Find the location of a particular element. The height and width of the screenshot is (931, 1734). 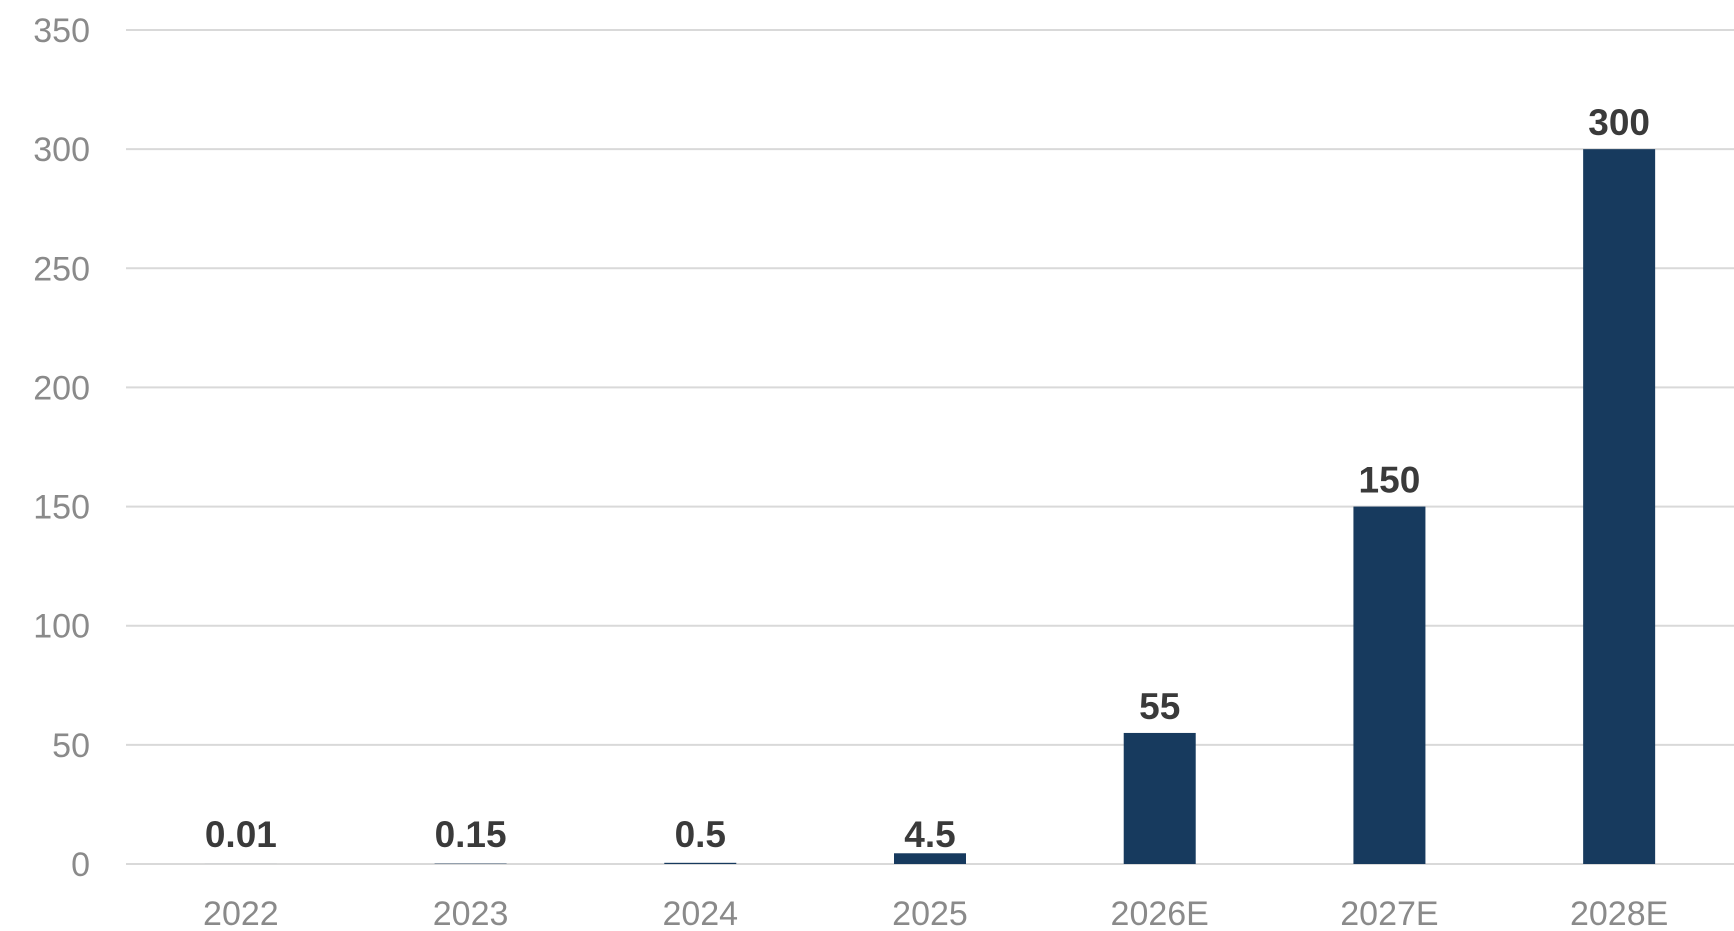

data-label: 0.15 is located at coordinates (471, 834).